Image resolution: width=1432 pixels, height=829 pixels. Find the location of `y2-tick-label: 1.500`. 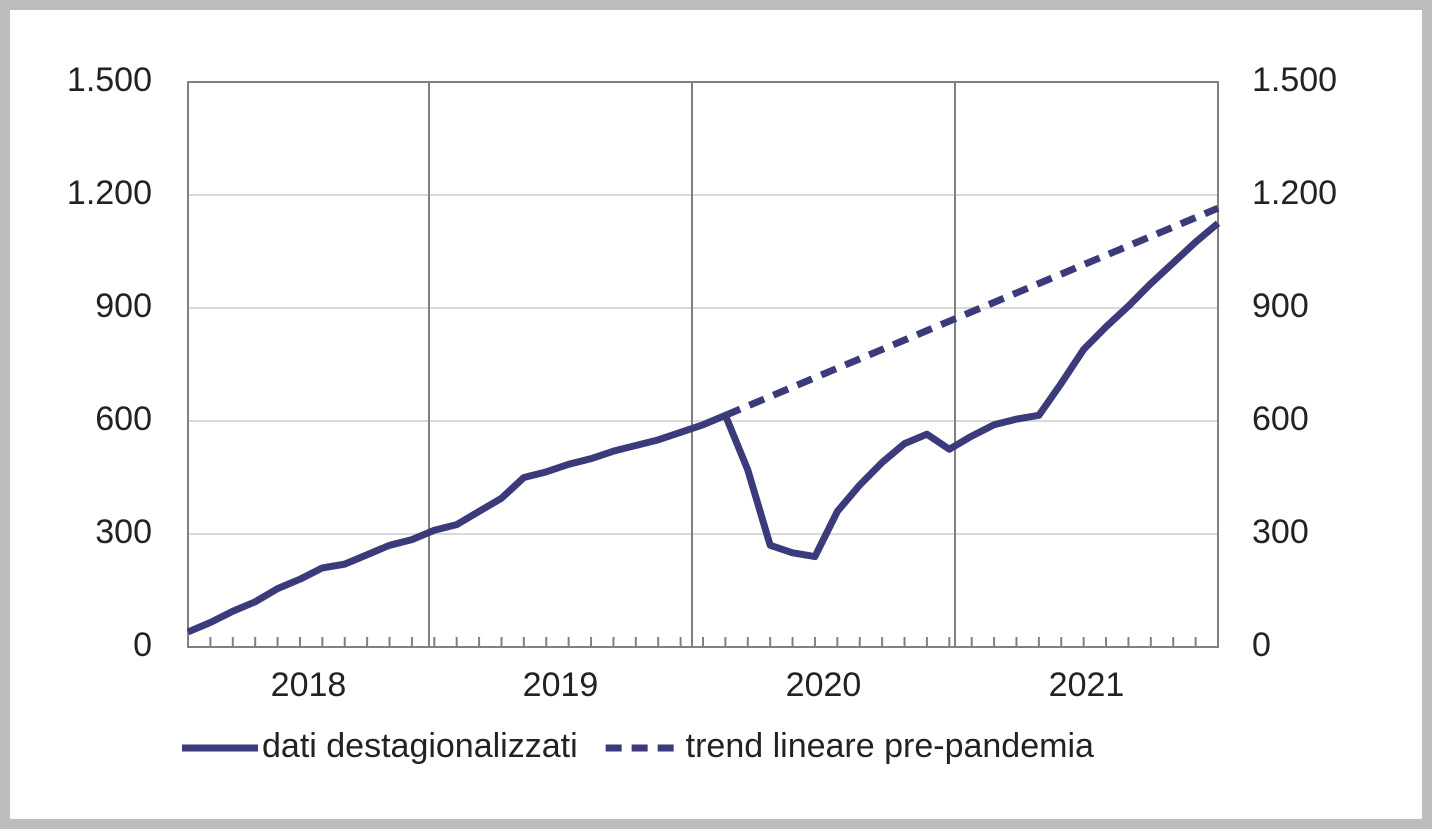

y2-tick-label: 1.500 is located at coordinates (1294, 80).